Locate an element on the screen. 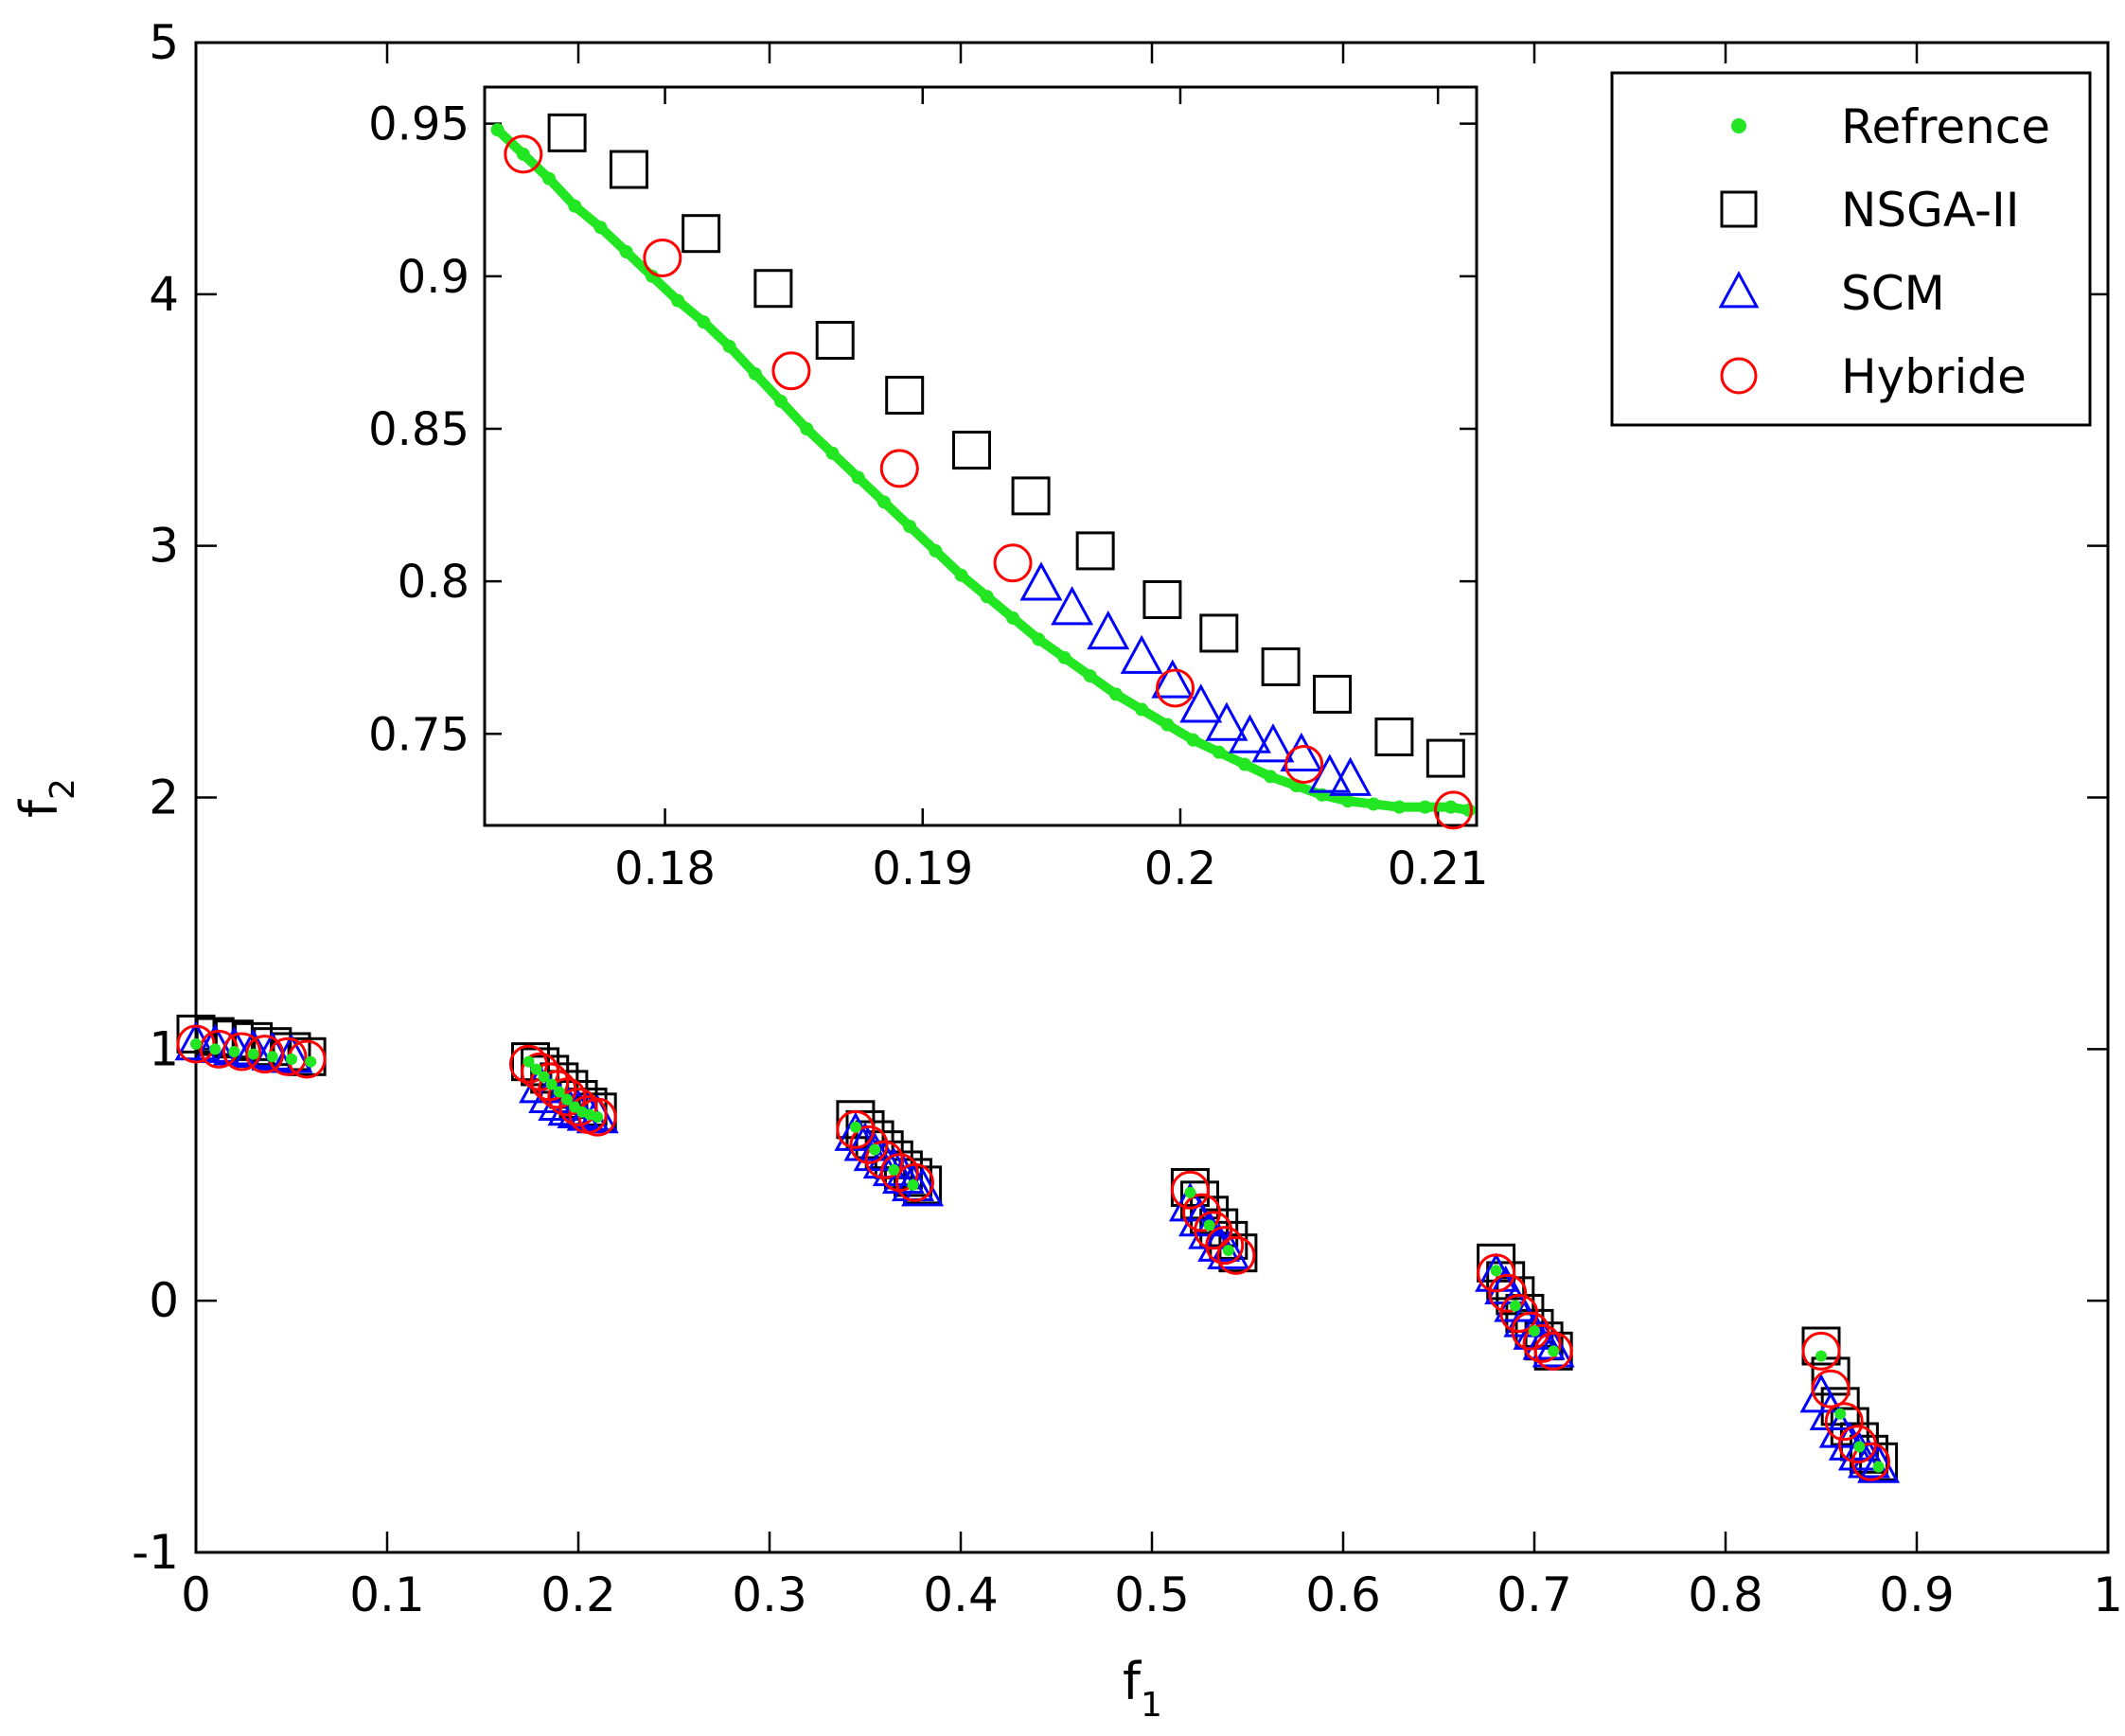 This screenshot has width=2125, height=1736. legend-entry-scm: SCM is located at coordinates (1831, 293).